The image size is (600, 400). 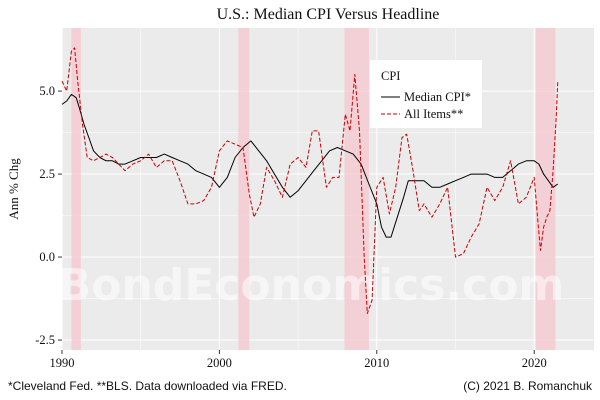 What do you see at coordinates (219, 363) in the screenshot?
I see `x-tick-label: 2000` at bounding box center [219, 363].